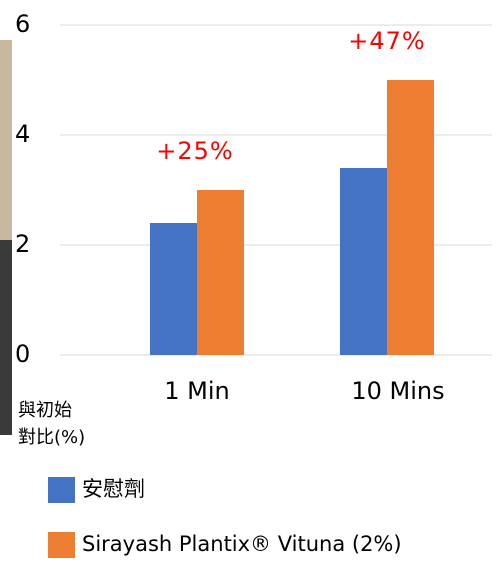  What do you see at coordinates (113, 489) in the screenshot?
I see `legend-label: 安慰劑` at bounding box center [113, 489].